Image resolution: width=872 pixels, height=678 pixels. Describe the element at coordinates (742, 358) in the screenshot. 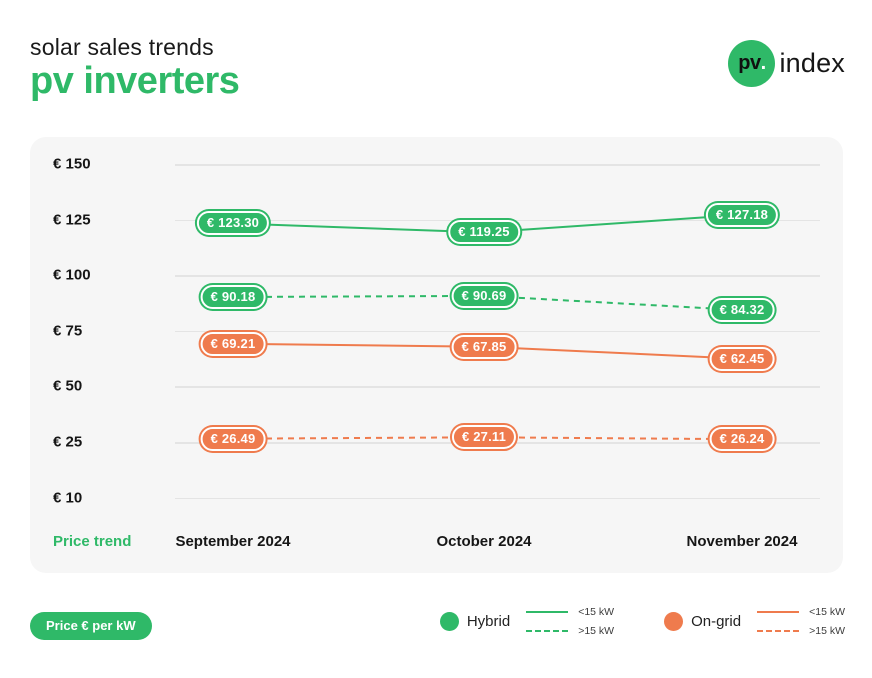

I see `data-point-pill-on-grid-15-kw-november-2024: € 62.45` at that location.